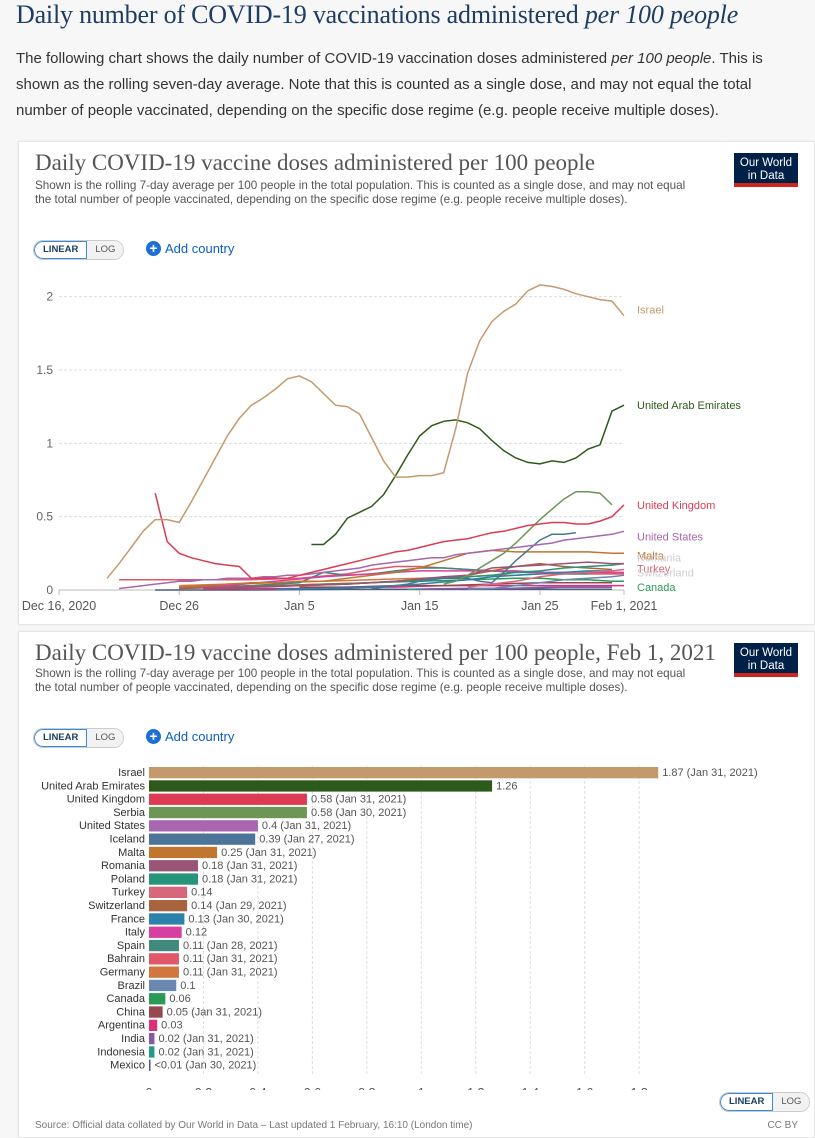 The width and height of the screenshot is (815, 1138). I want to click on series-end-label: Switzerland, so click(665, 573).